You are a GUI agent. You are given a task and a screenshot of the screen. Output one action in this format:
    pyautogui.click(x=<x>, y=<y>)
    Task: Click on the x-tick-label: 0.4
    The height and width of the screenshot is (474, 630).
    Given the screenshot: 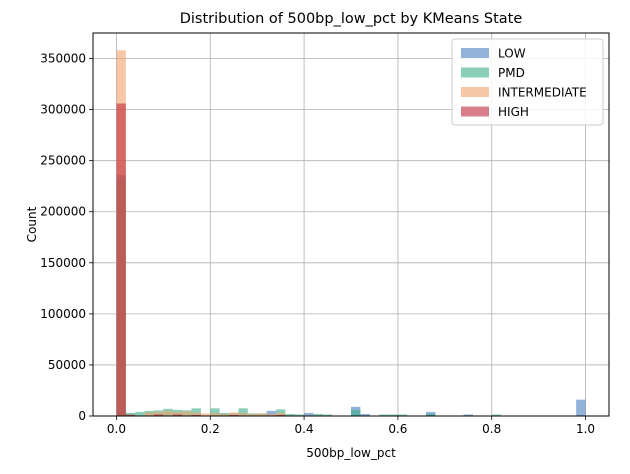 What is the action you would take?
    pyautogui.click(x=304, y=429)
    